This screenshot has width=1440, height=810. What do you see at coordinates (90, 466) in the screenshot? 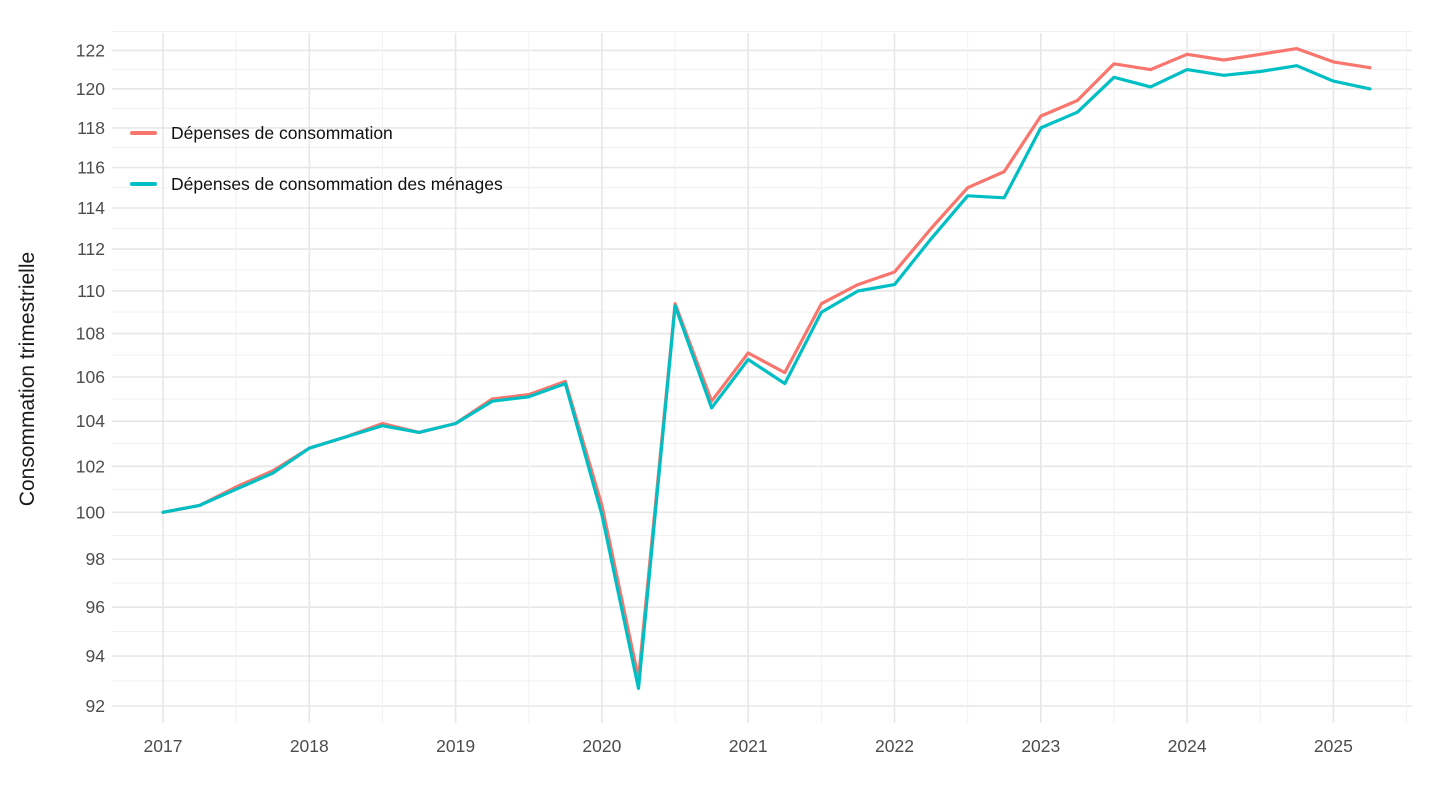
I see `y-tick-label: 102` at bounding box center [90, 466].